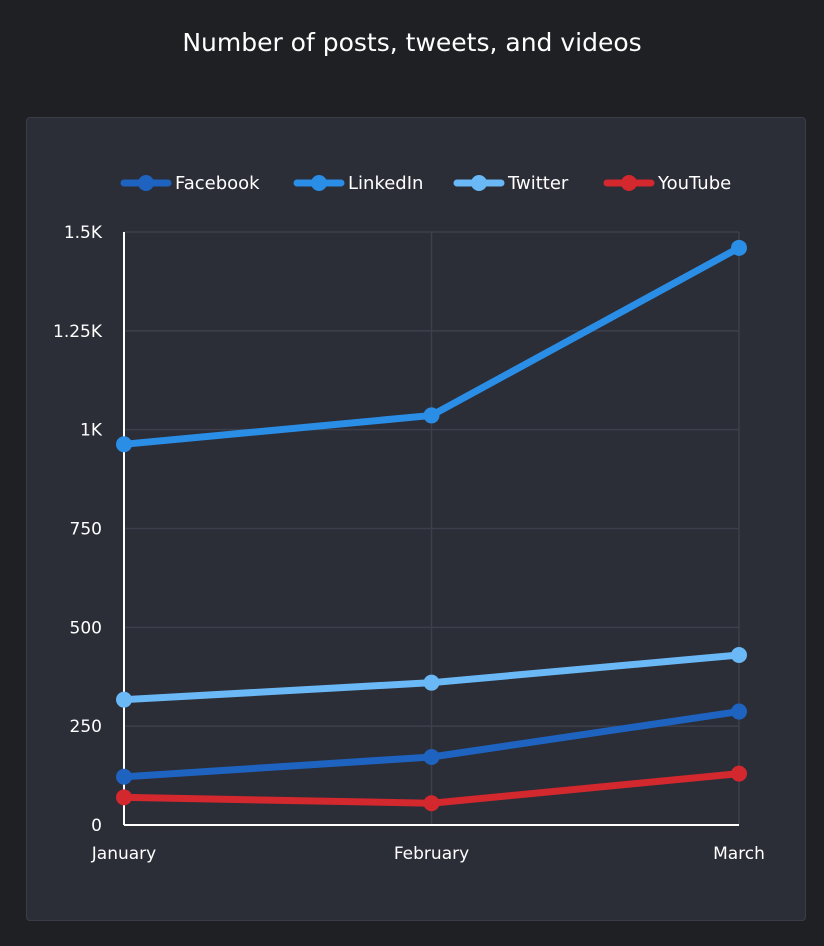 This screenshot has width=824, height=946. What do you see at coordinates (78, 332) in the screenshot?
I see `y-tick-label: 1.25K` at bounding box center [78, 332].